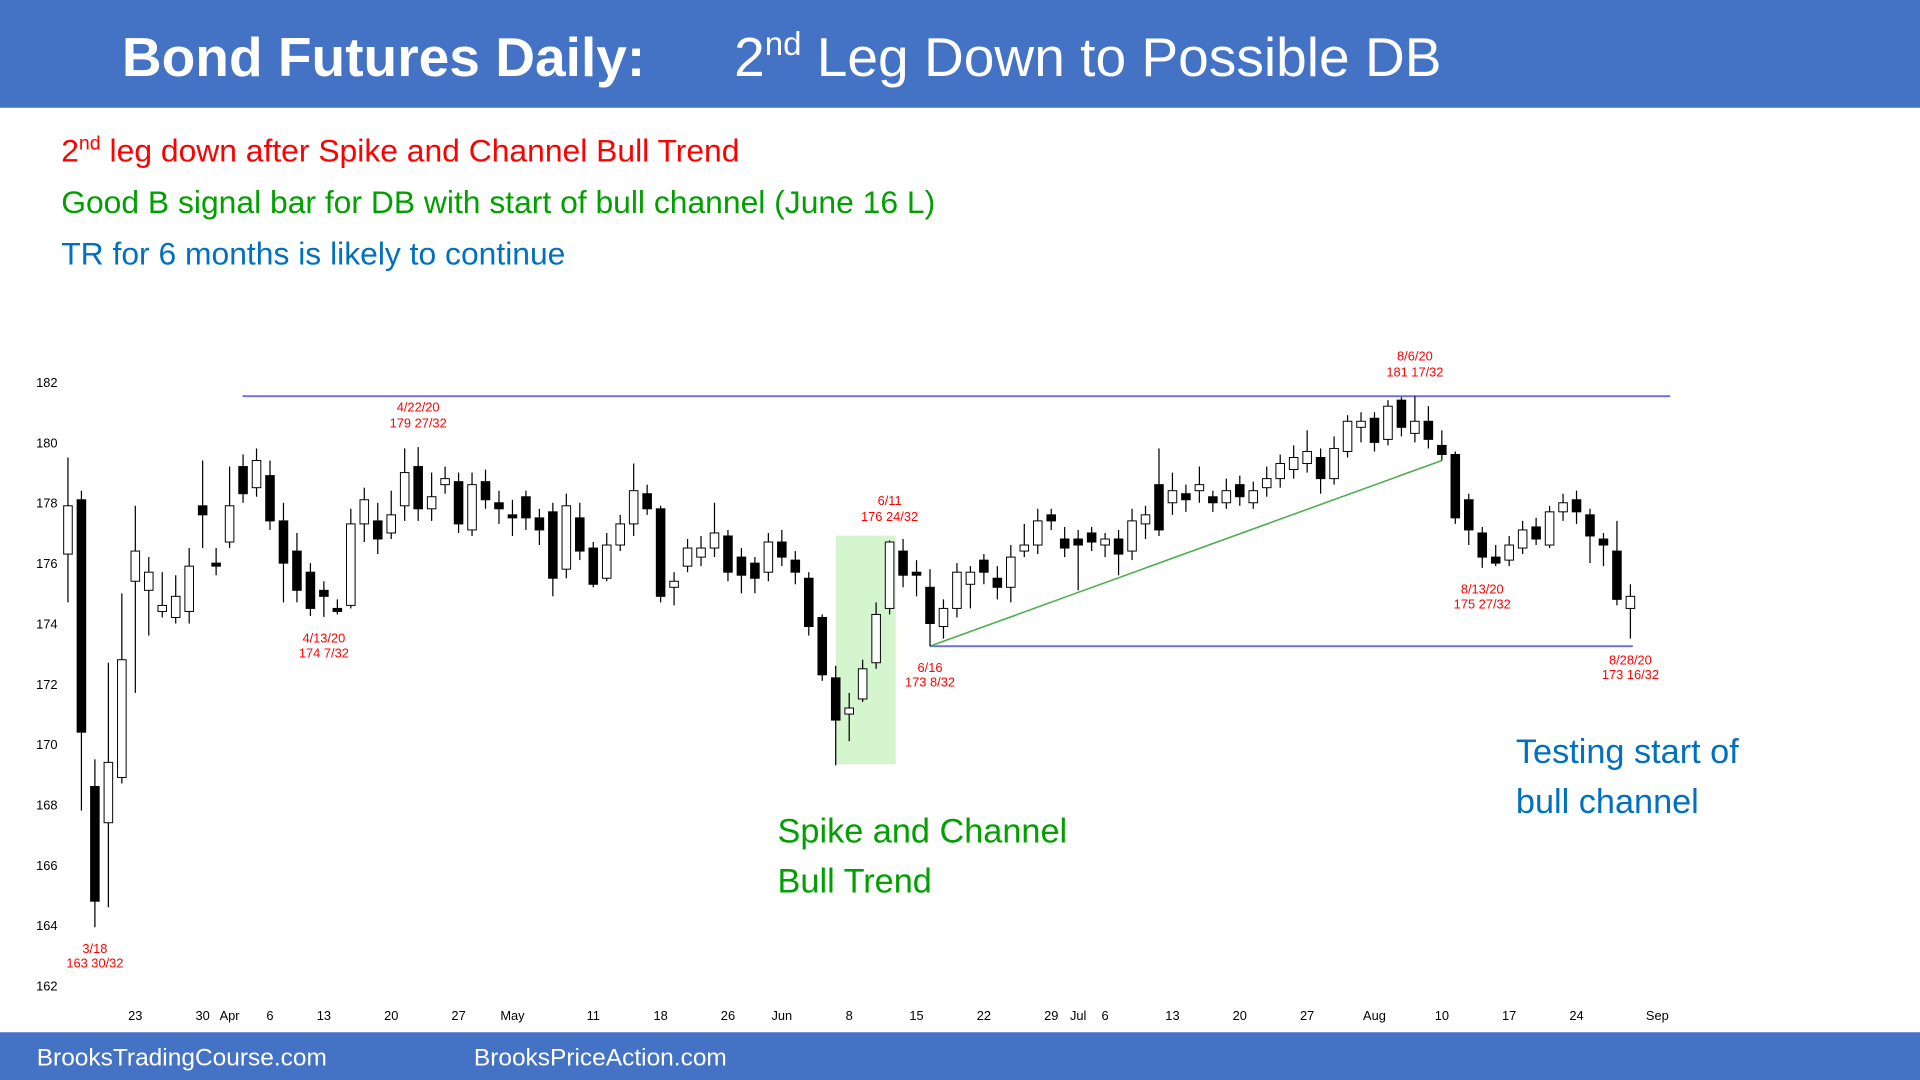  I want to click on footer-link: BrooksTradingCourse.com, so click(182, 1057).